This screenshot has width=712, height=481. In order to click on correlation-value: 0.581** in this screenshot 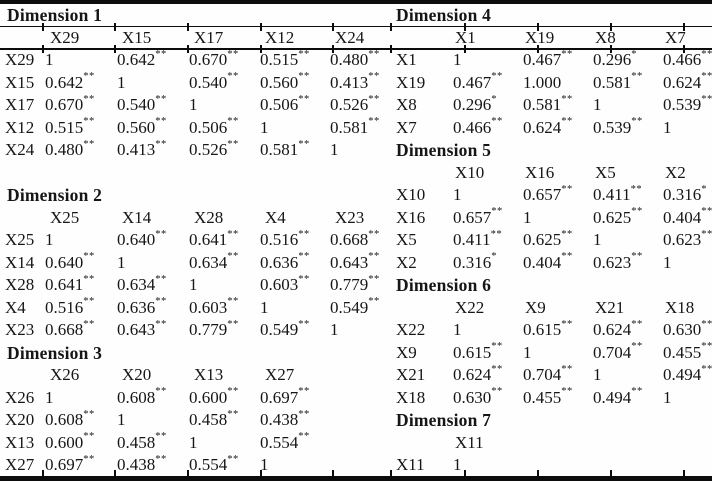, I will do `click(618, 81)`.